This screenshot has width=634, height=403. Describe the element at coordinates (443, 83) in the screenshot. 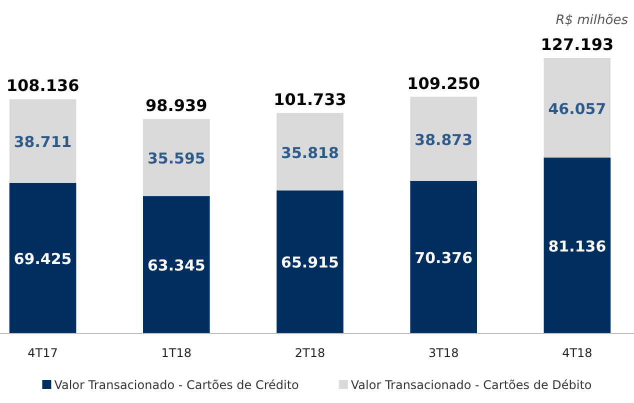

I see `total-label: 109.250` at that location.